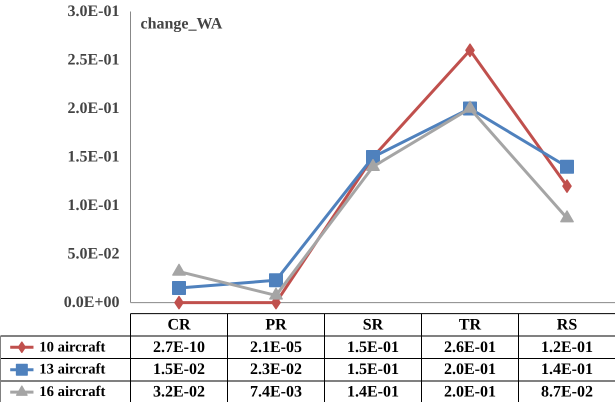 Image resolution: width=615 pixels, height=402 pixels. I want to click on data-label: 2.3E-02, so click(276, 369).